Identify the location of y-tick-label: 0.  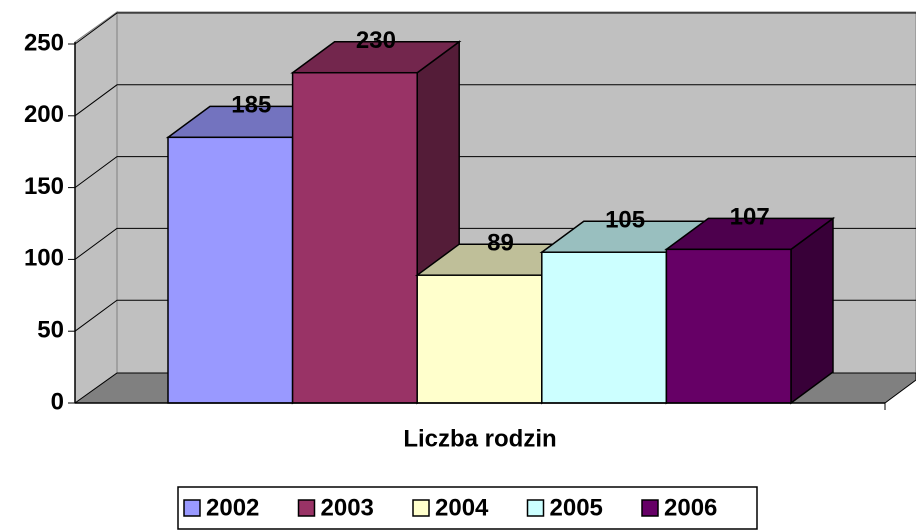
(57, 401).